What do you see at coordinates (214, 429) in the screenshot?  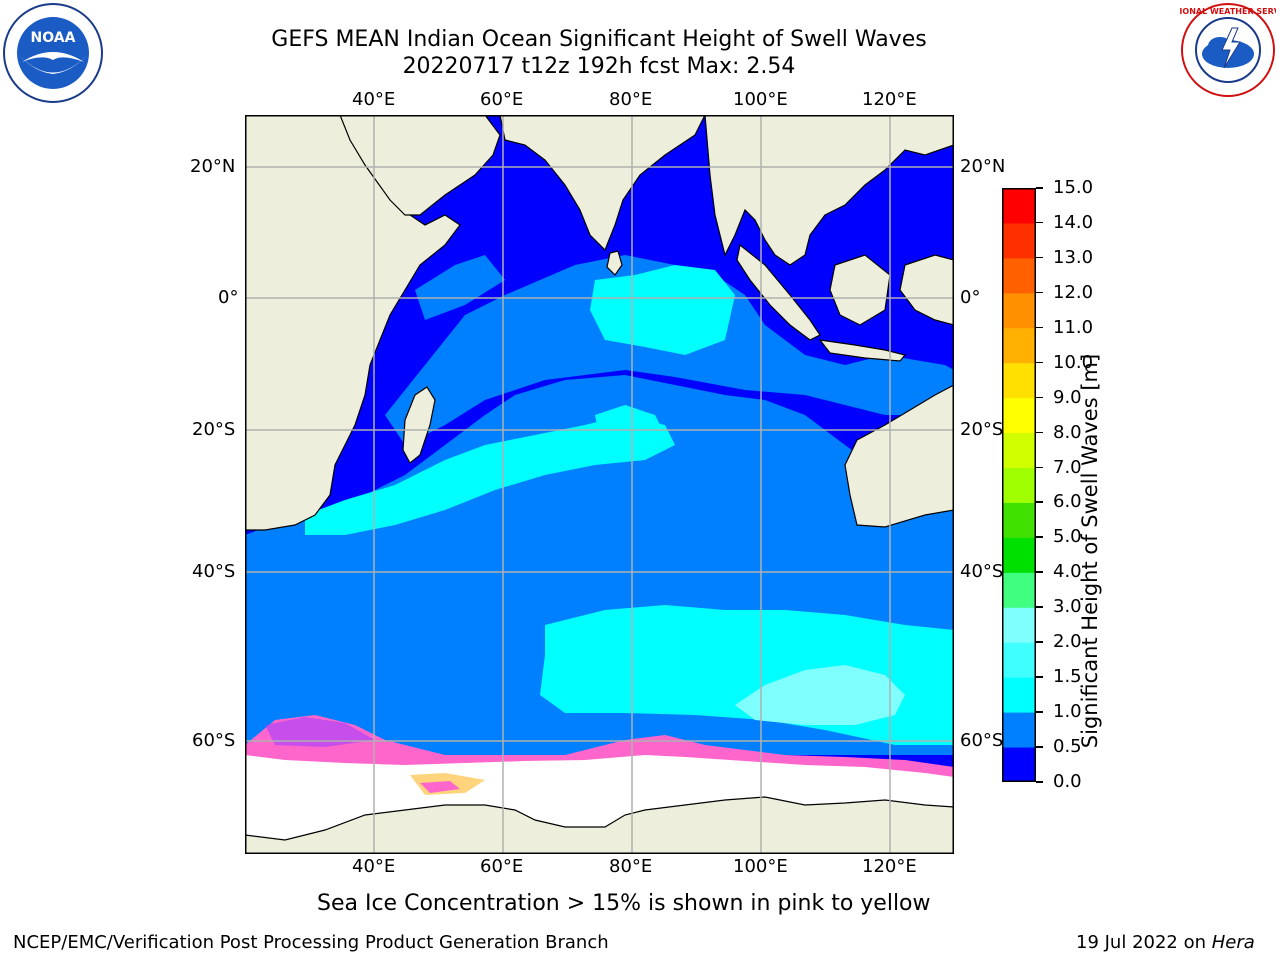 I see `lat-label-left-20s: 20°S` at bounding box center [214, 429].